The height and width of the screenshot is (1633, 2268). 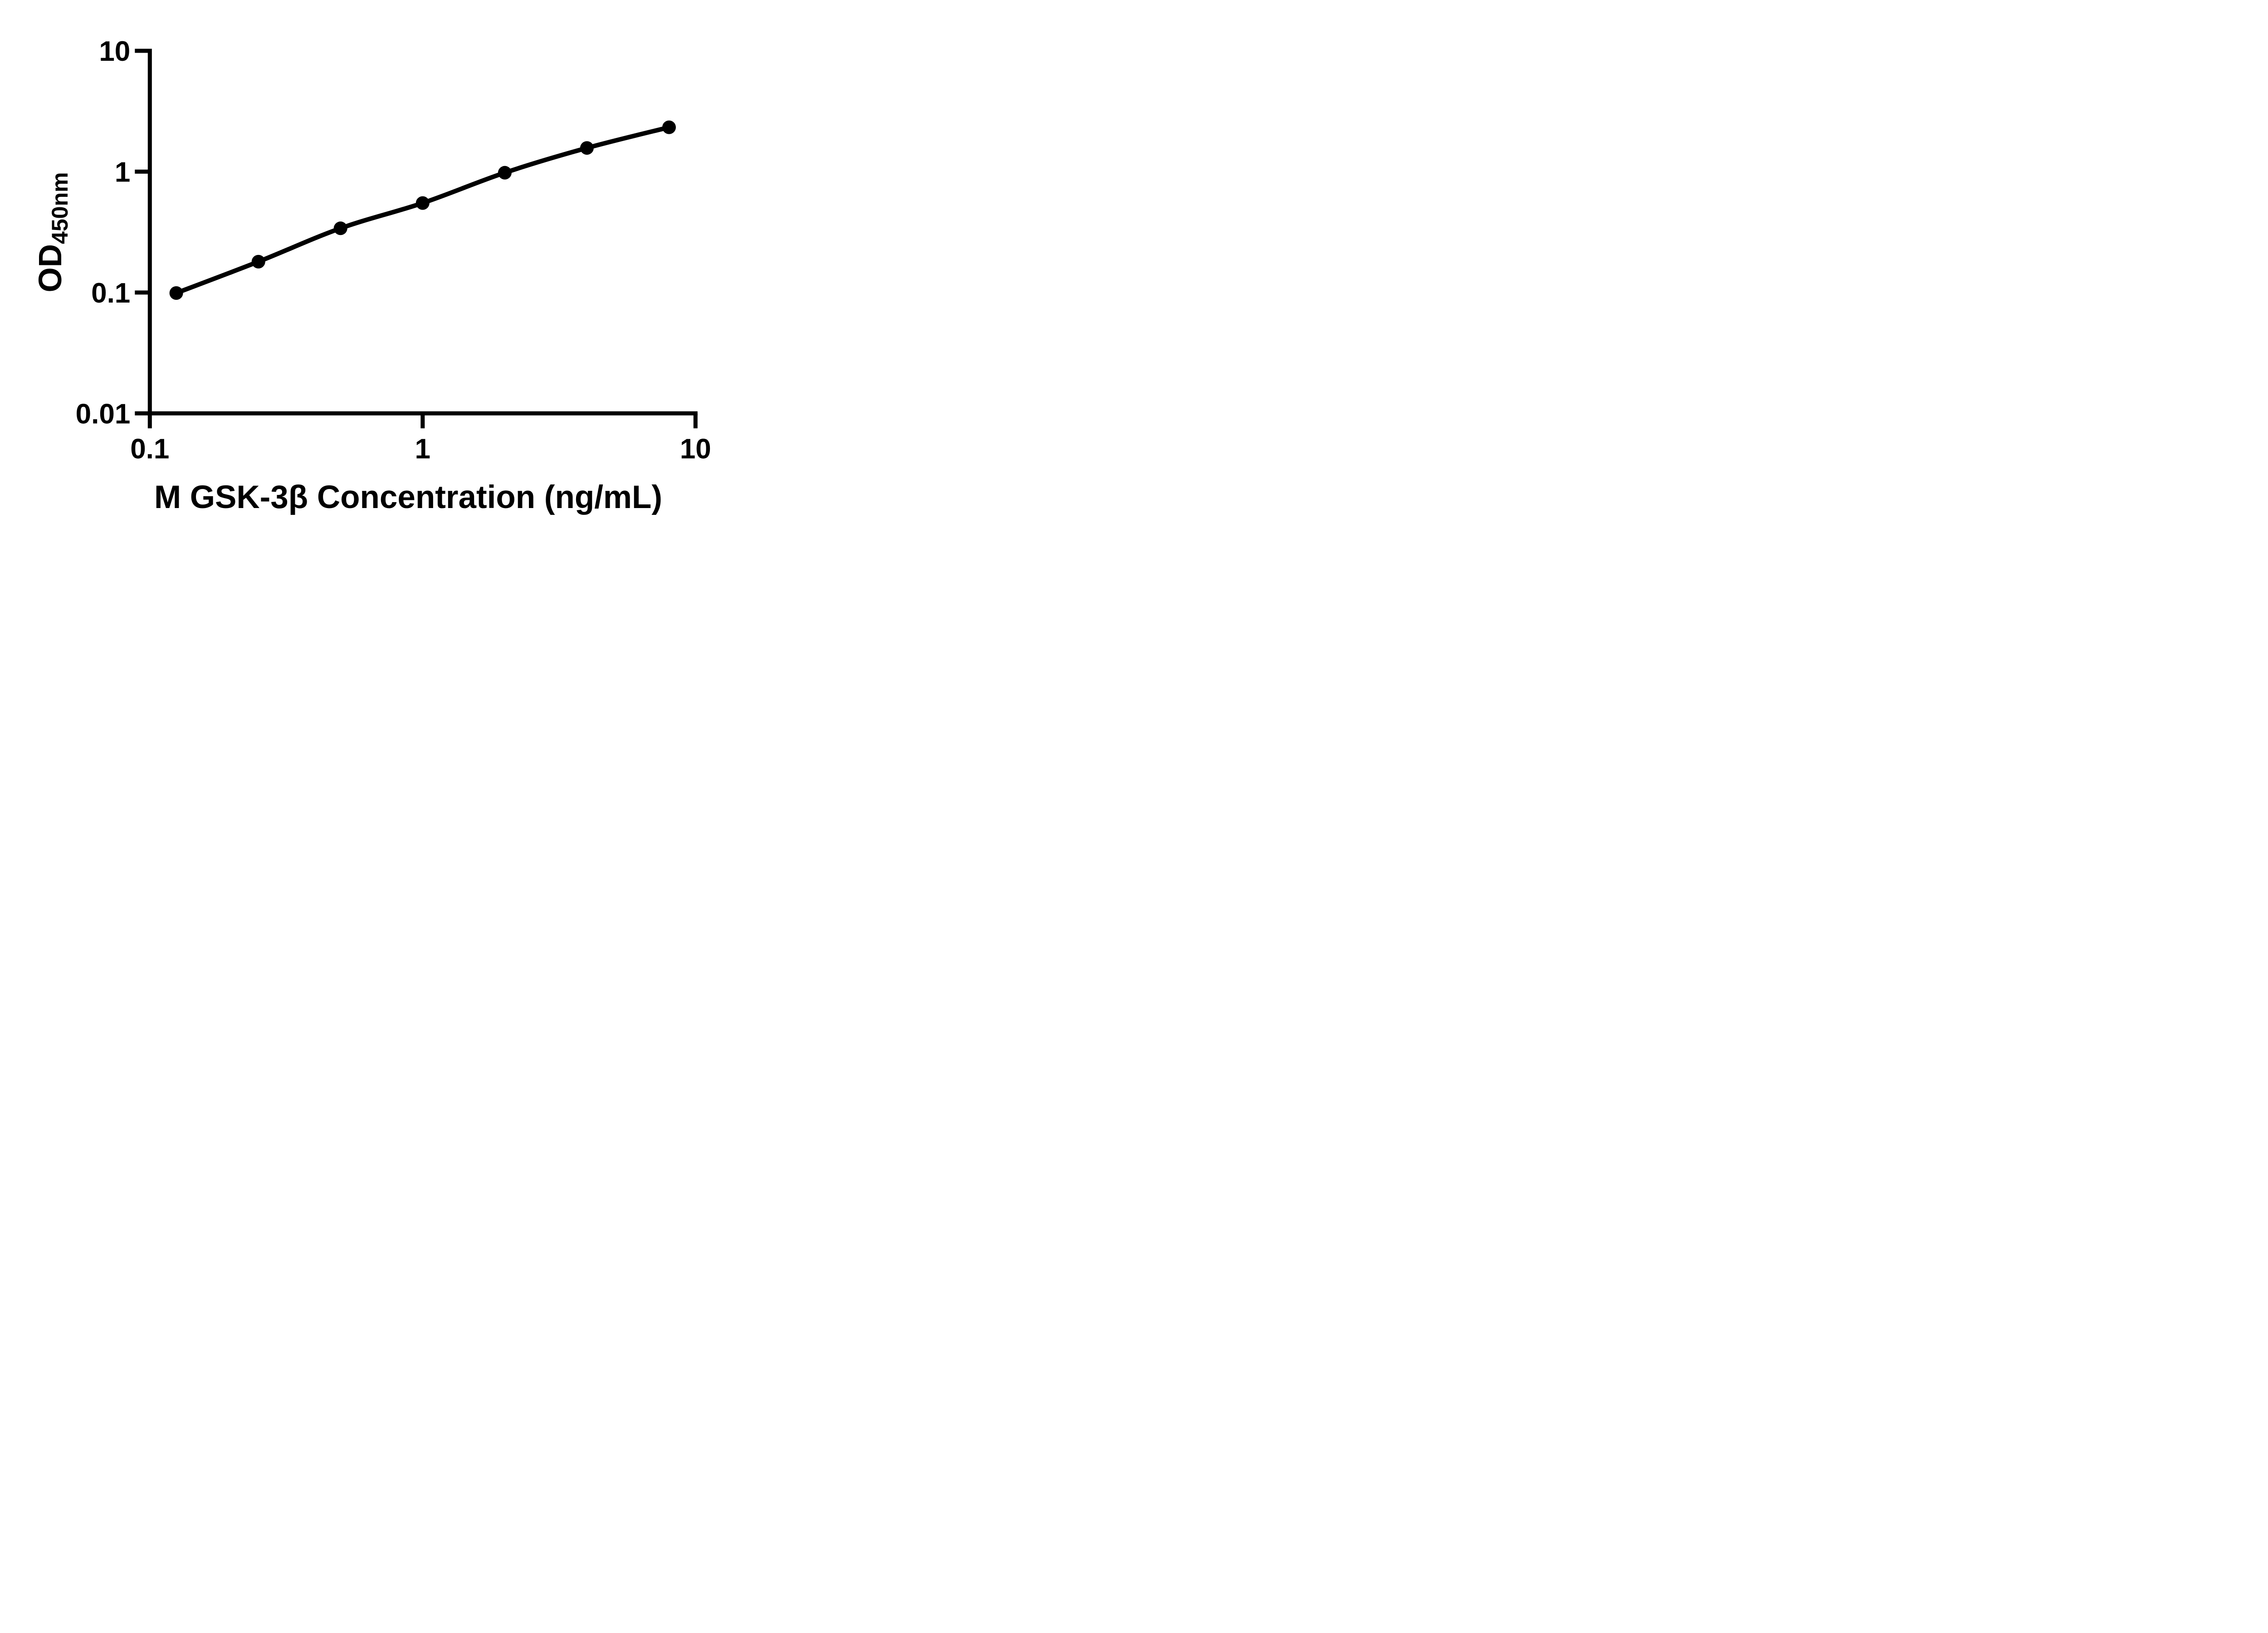 I want to click on y-tick-label: 0.01, so click(x=104, y=414).